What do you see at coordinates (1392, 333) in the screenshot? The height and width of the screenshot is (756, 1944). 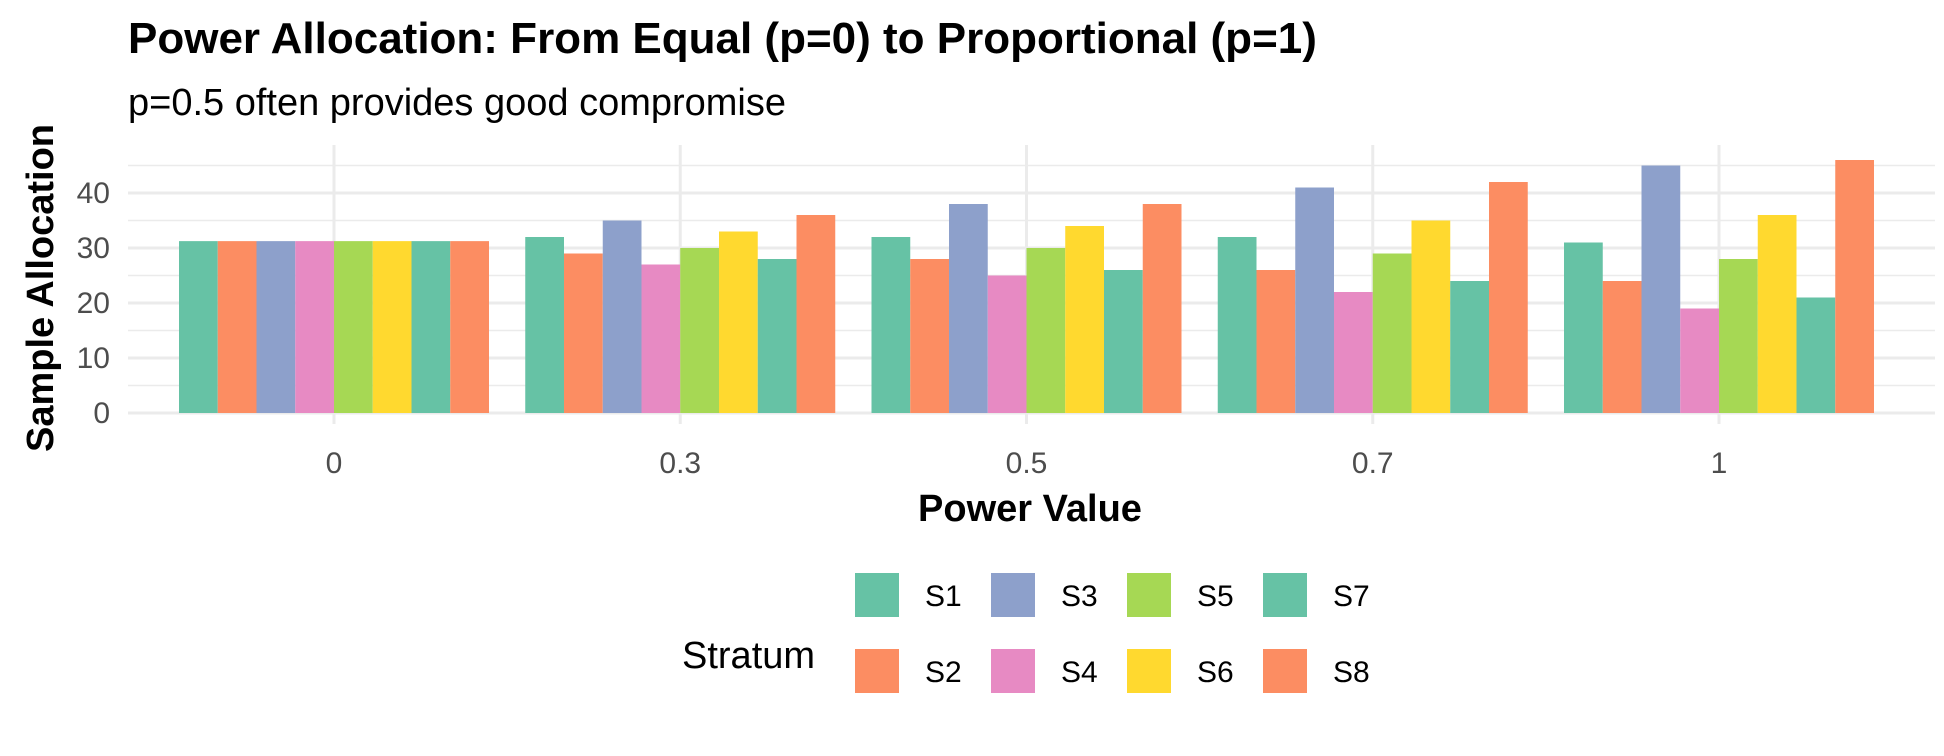 I see `bar-S5-0.7` at bounding box center [1392, 333].